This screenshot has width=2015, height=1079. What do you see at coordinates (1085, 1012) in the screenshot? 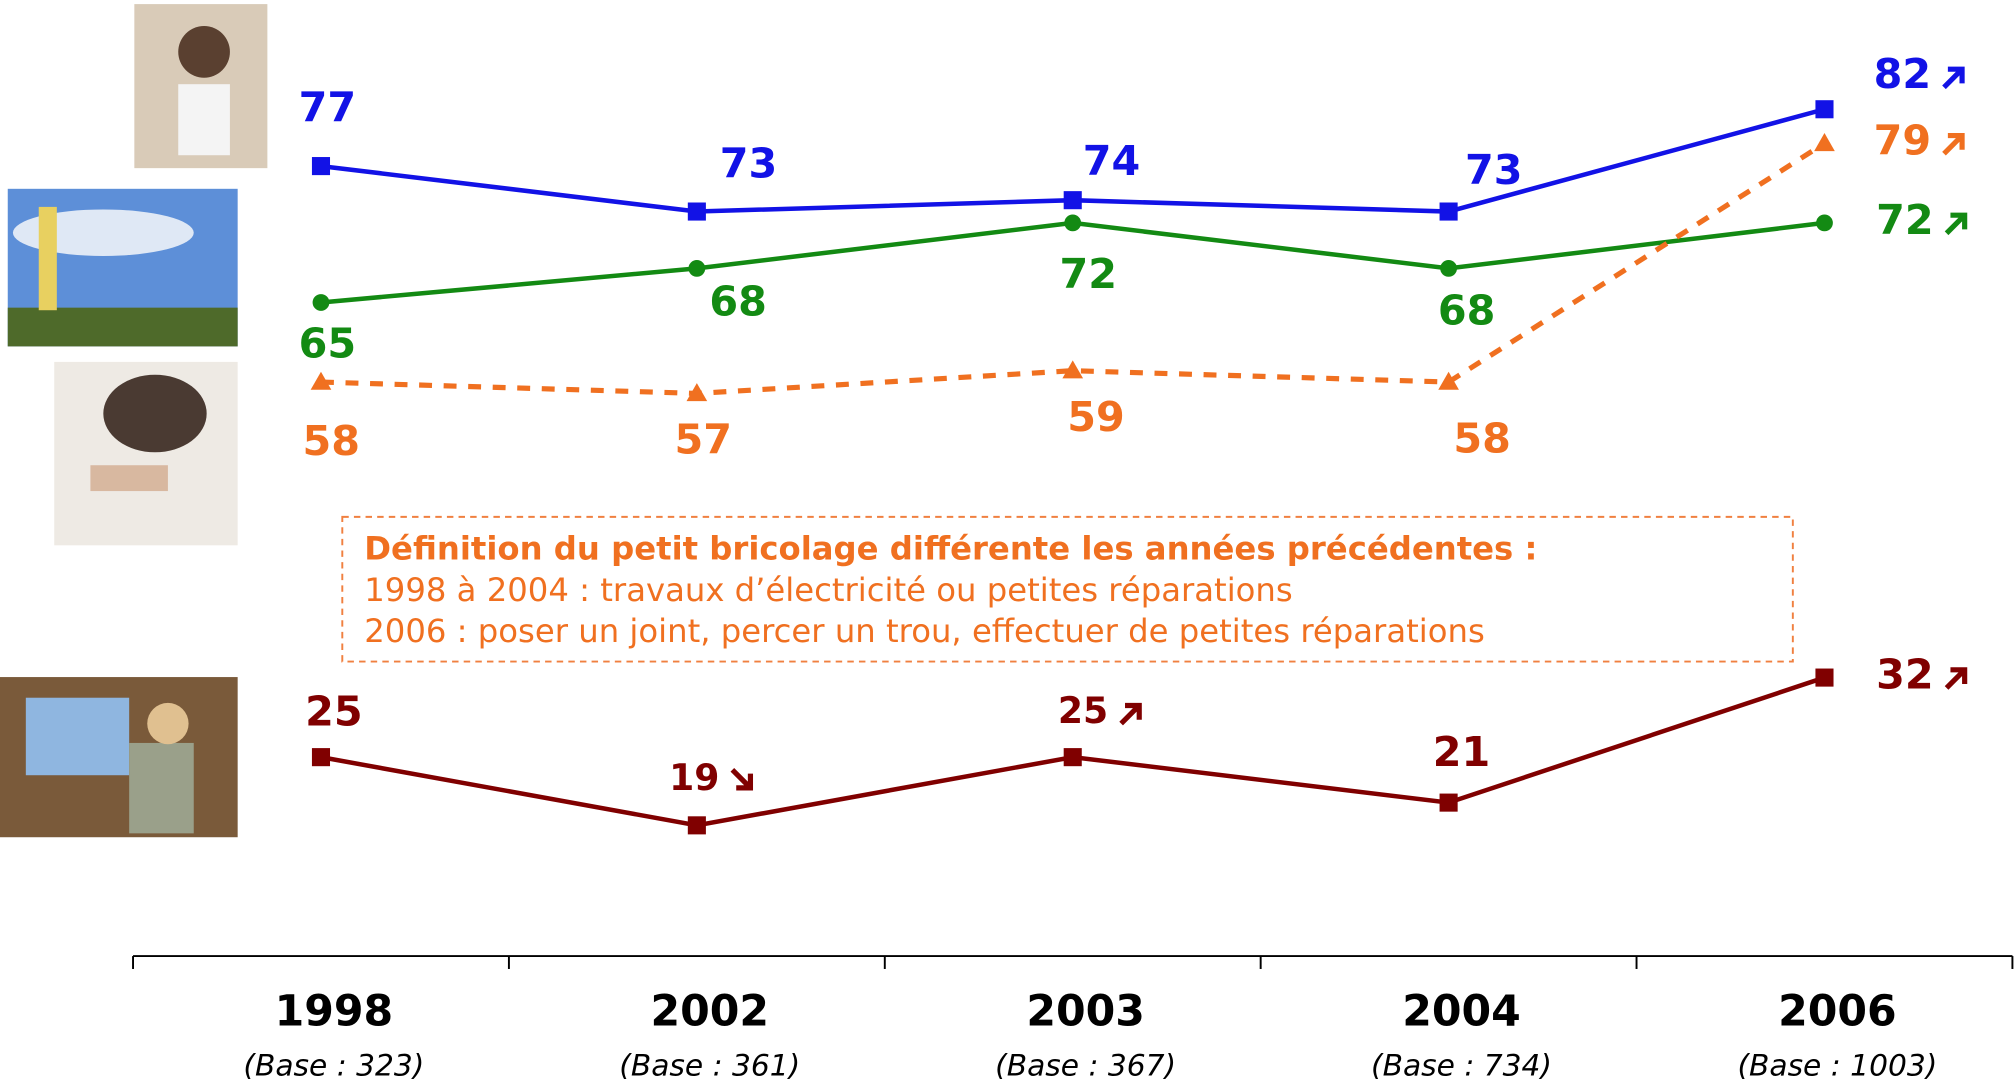
I see `x-tick-label: 2003` at bounding box center [1085, 1012].